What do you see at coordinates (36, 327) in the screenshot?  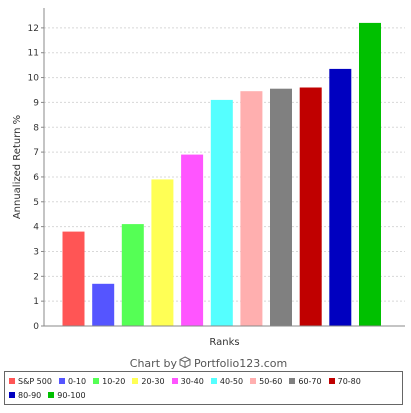 I see `y-tick-label: 0` at bounding box center [36, 327].